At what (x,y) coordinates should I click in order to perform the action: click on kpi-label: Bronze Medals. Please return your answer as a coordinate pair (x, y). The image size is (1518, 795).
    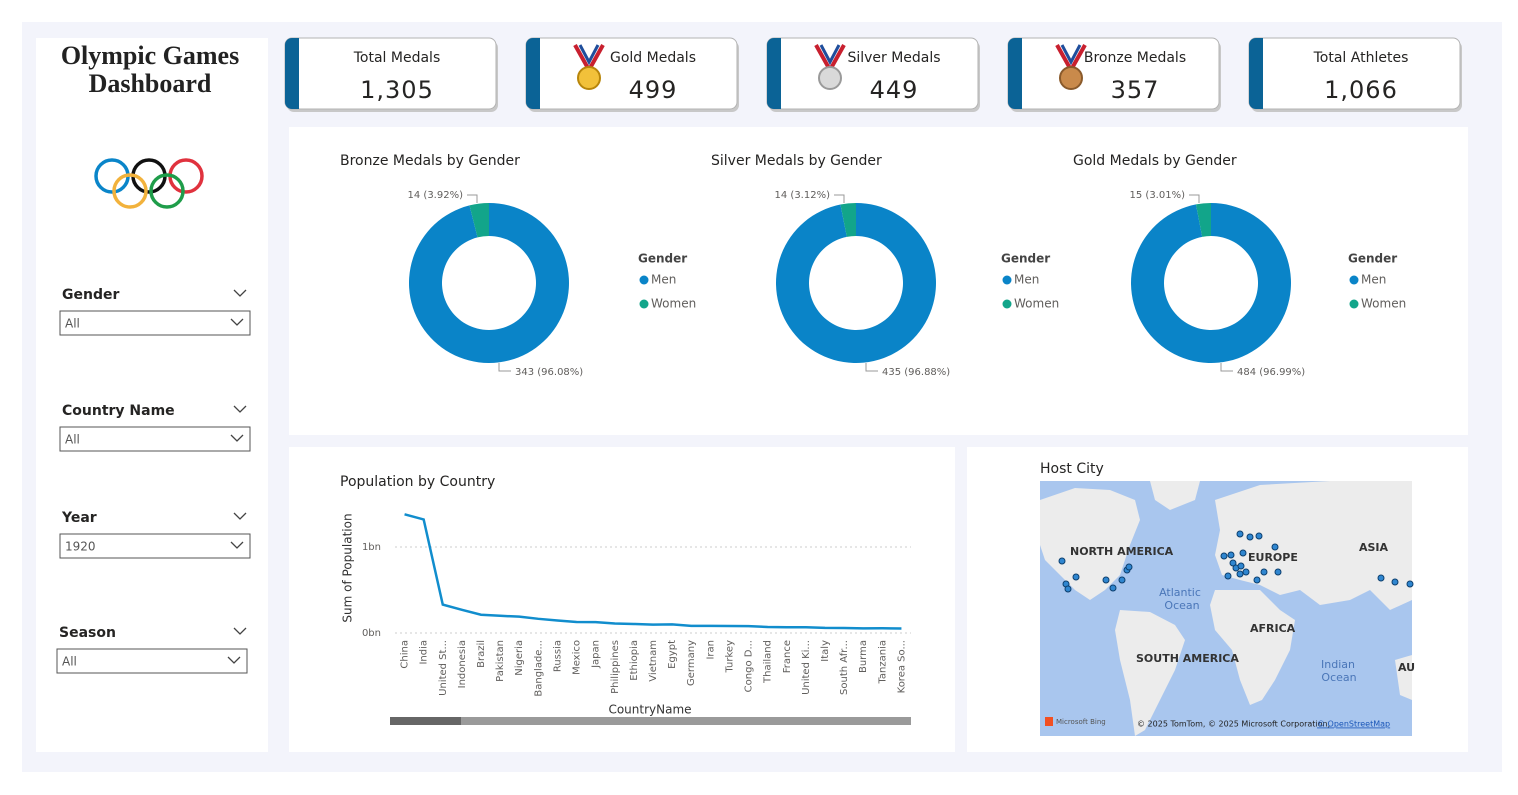
    Looking at the image, I should click on (1135, 58).